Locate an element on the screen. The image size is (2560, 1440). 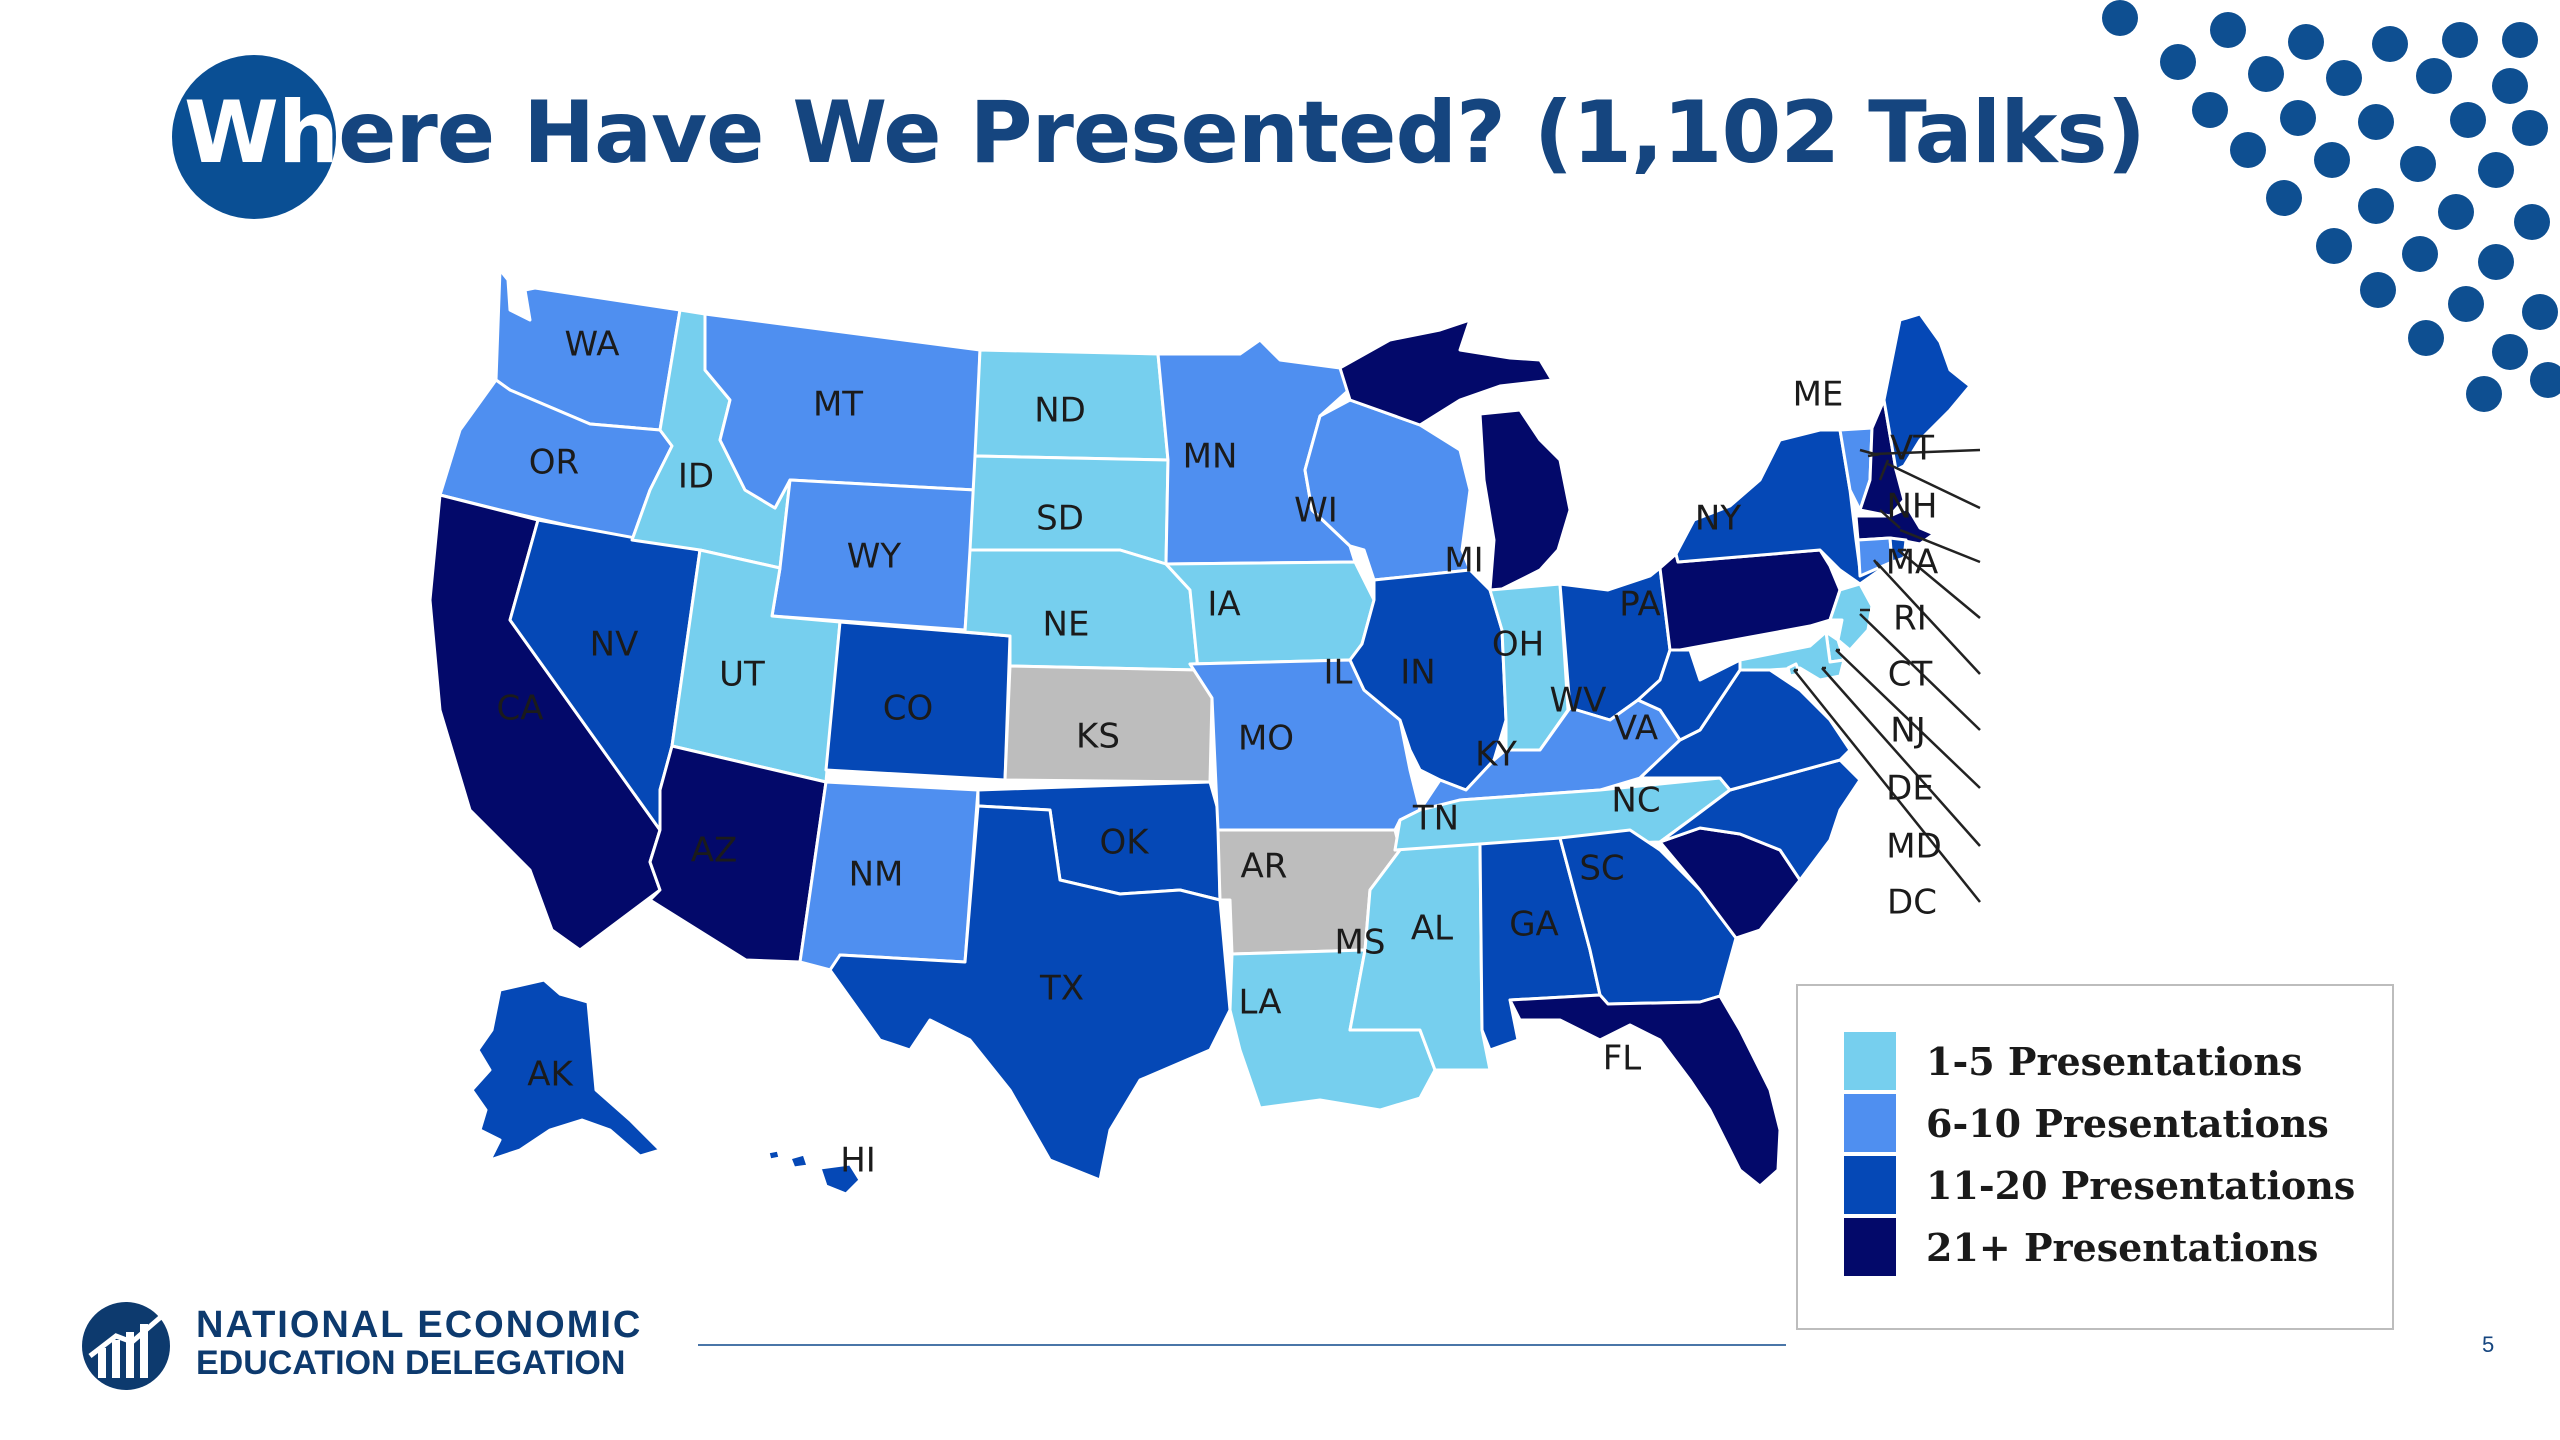
label-GA: GA is located at coordinates (1534, 925).